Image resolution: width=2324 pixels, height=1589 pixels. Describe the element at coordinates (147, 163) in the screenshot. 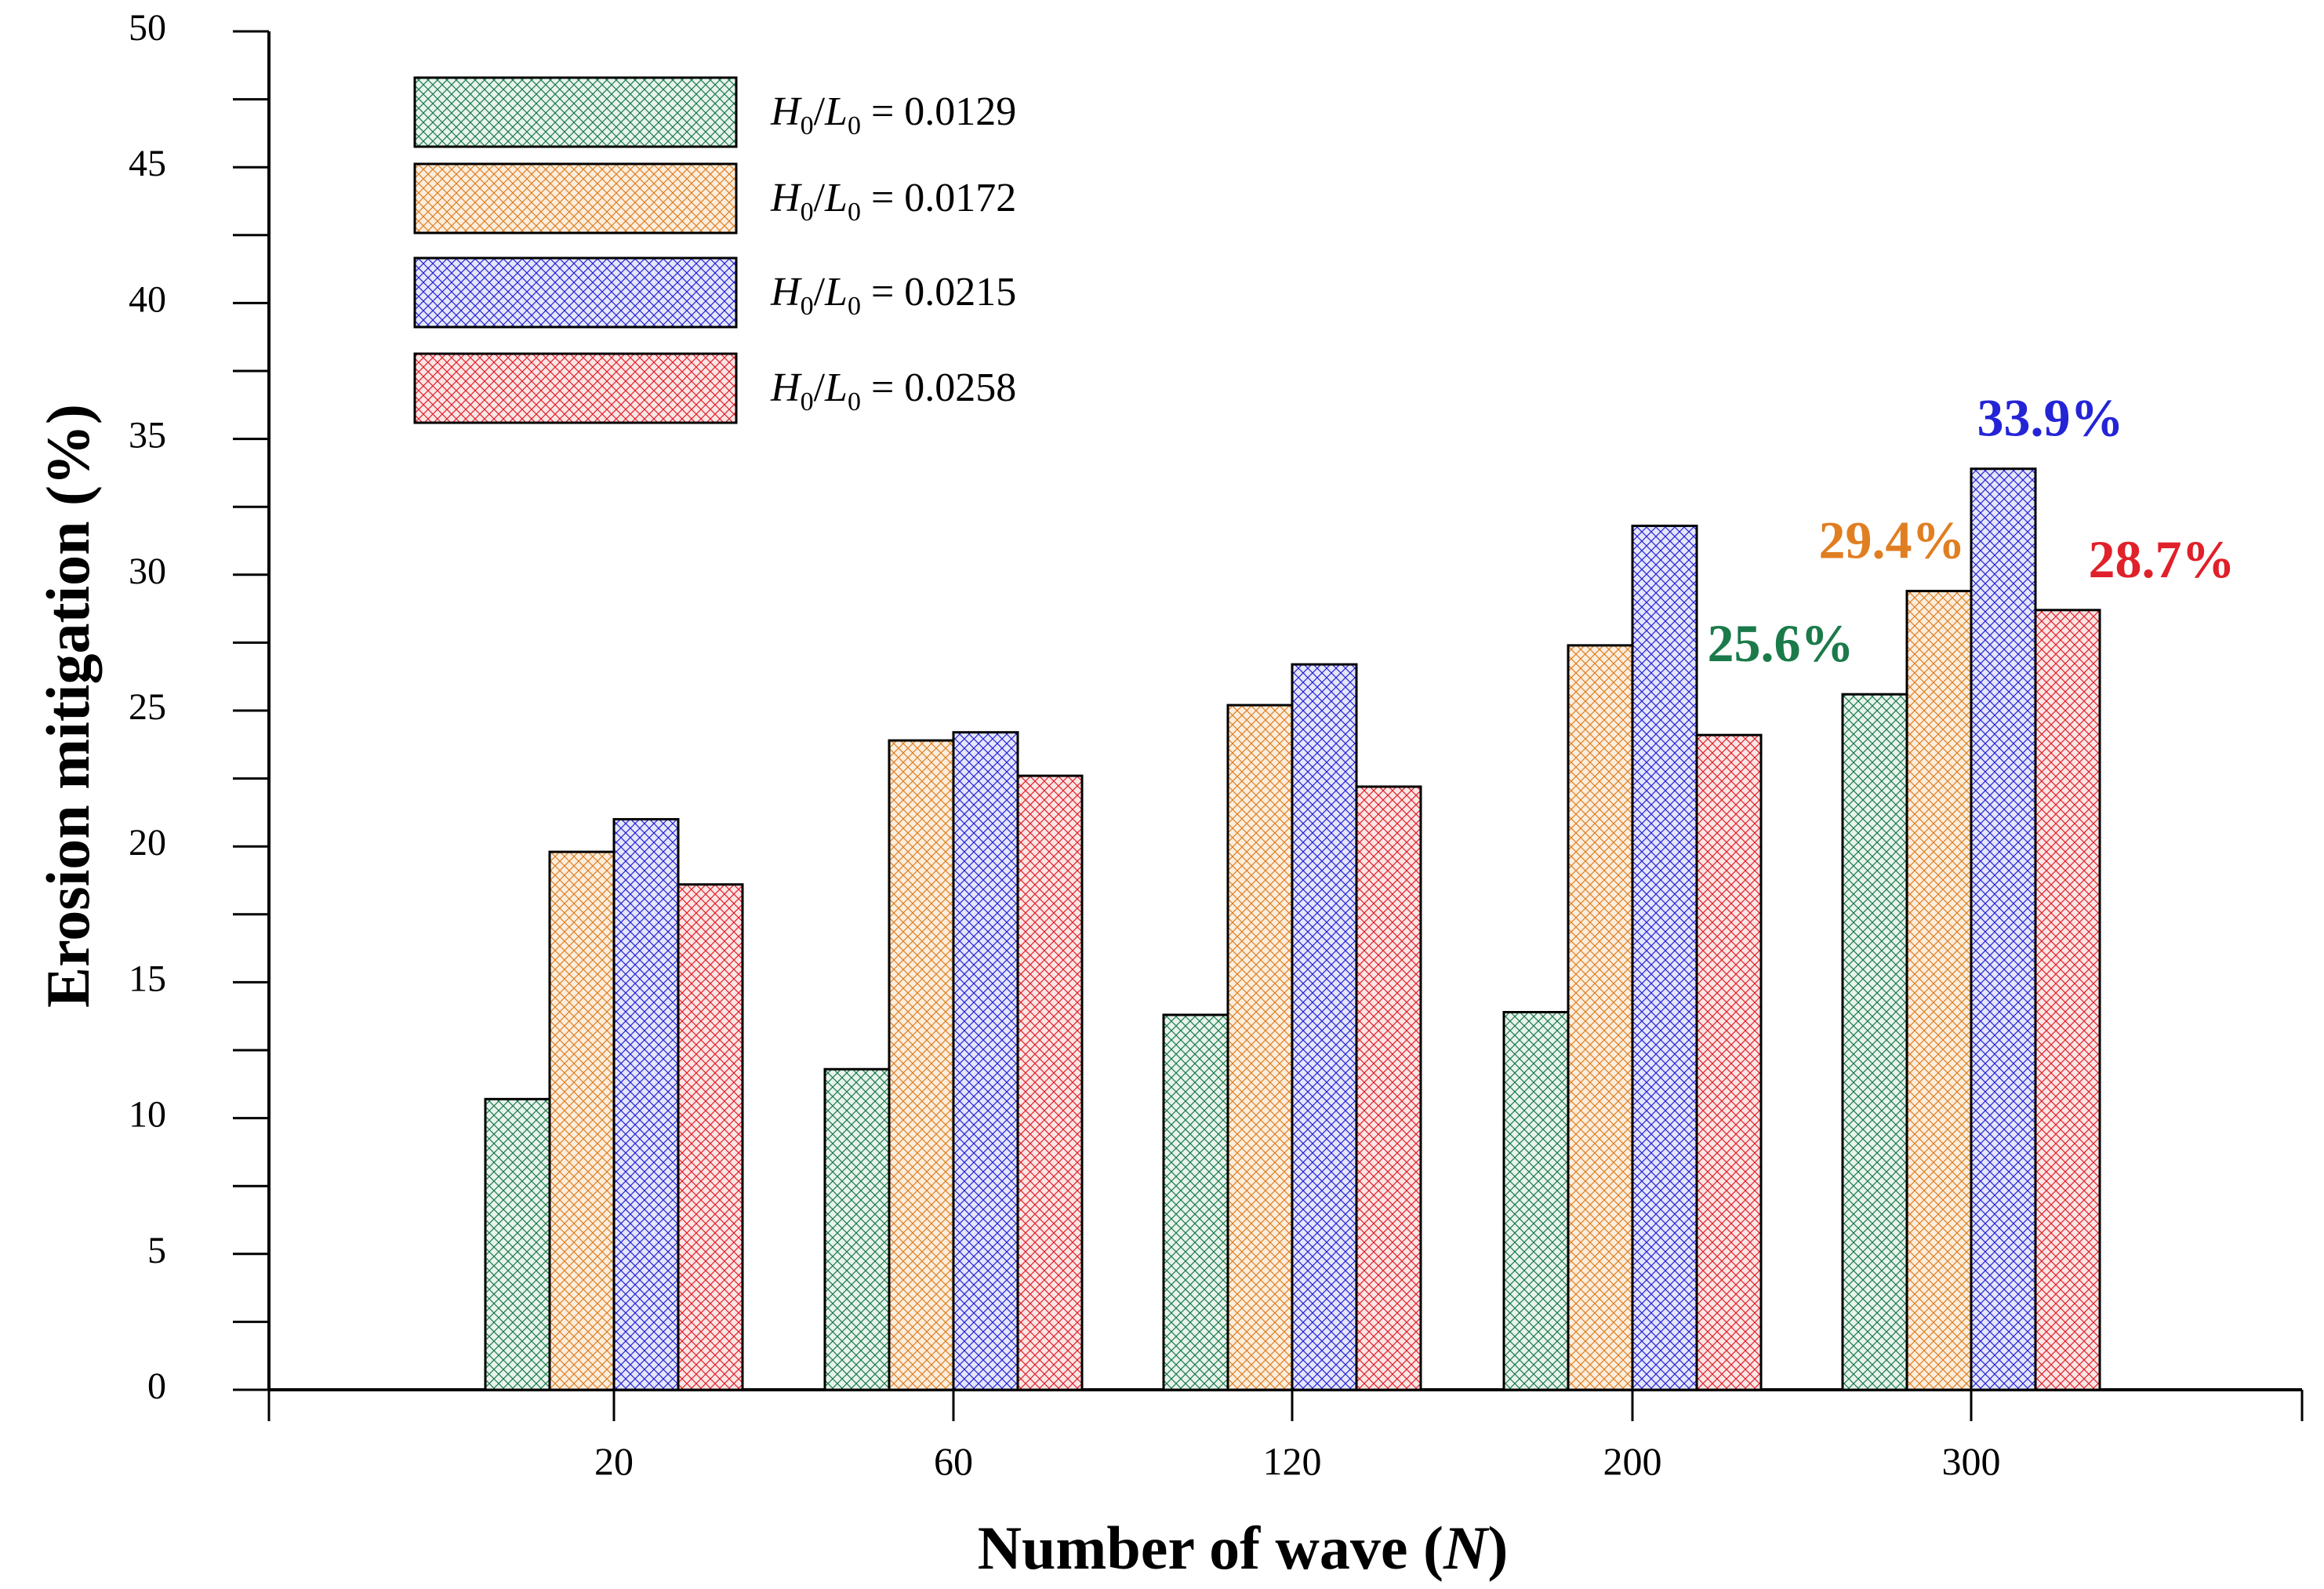

I see `y-tick-label: 45` at that location.